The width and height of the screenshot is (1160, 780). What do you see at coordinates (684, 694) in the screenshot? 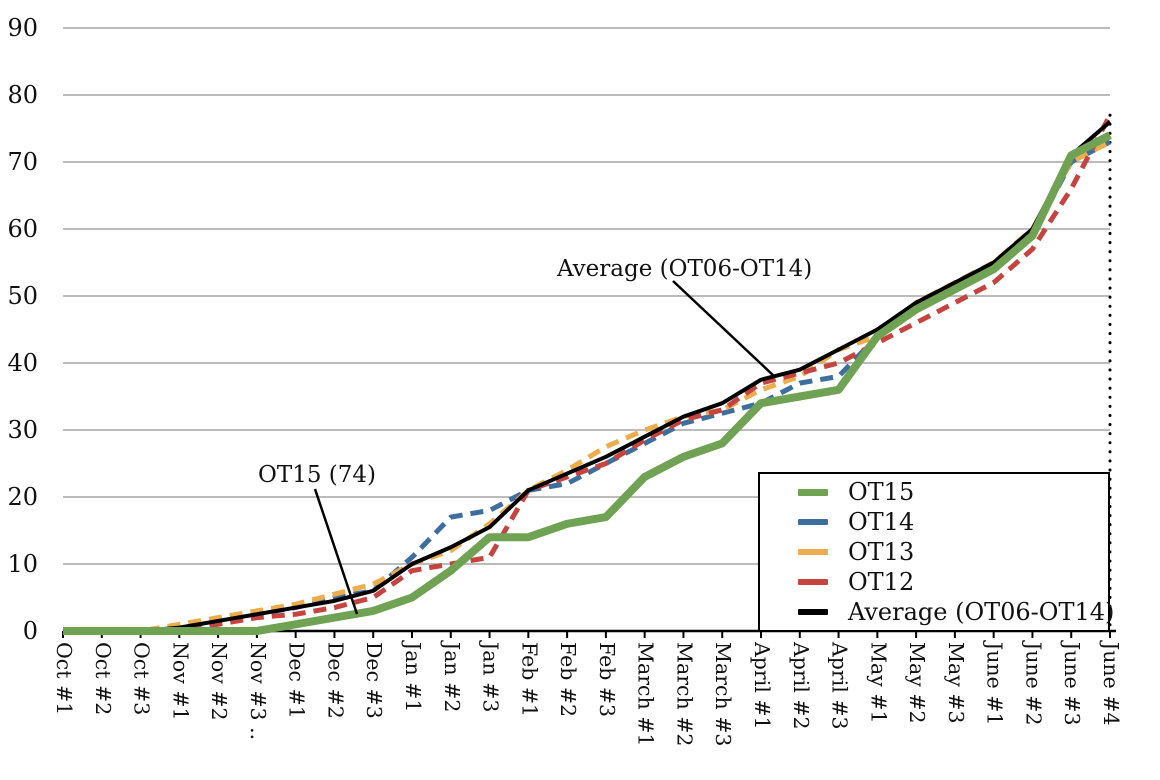
I see `x-tick-label: March #2` at bounding box center [684, 694].